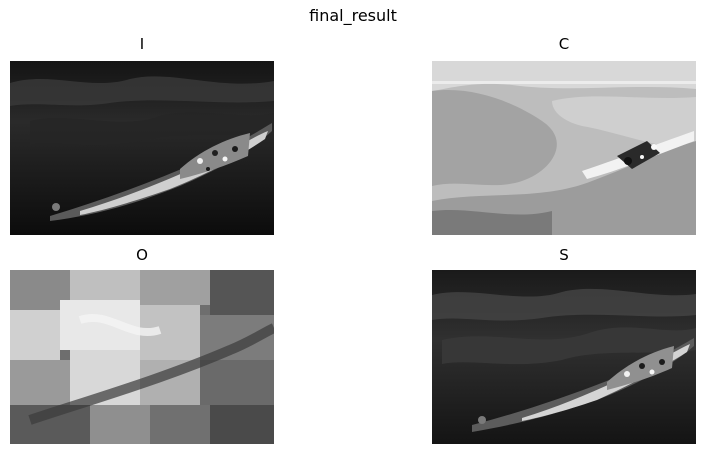 This screenshot has height=455, width=706. I want to click on figure-title: final_result, so click(353, 15).